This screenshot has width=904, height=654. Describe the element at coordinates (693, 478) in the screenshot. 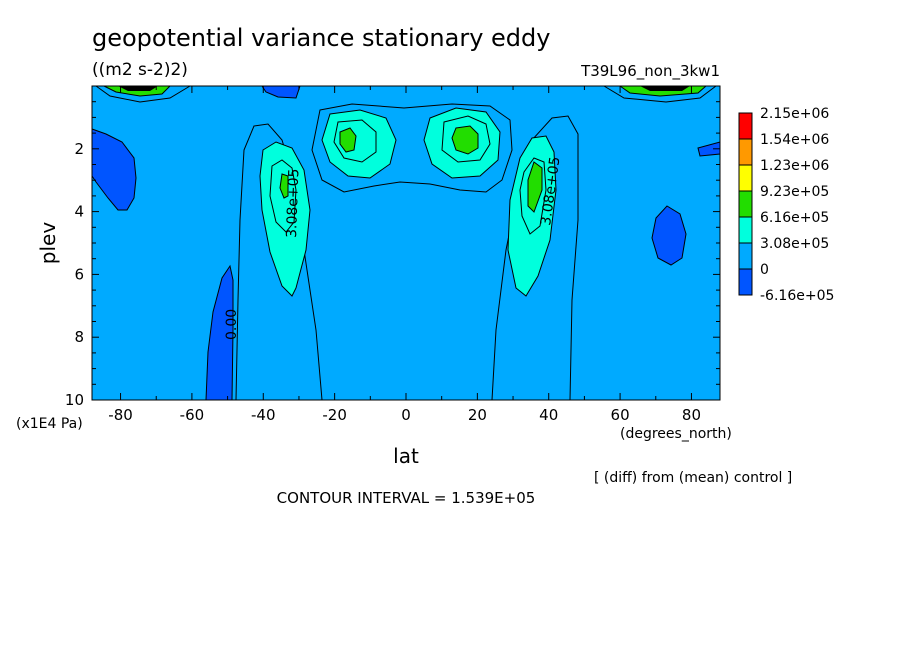

I see `comparison-note: [ (diff) from (mean) control ]` at that location.